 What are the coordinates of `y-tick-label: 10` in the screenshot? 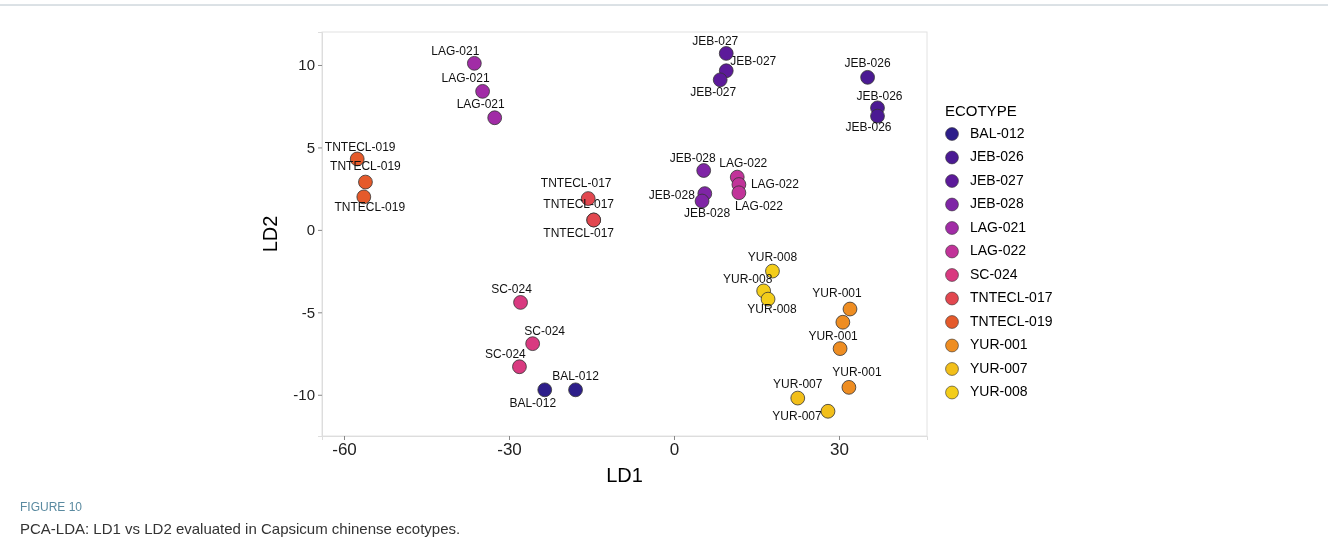 It's located at (306, 65).